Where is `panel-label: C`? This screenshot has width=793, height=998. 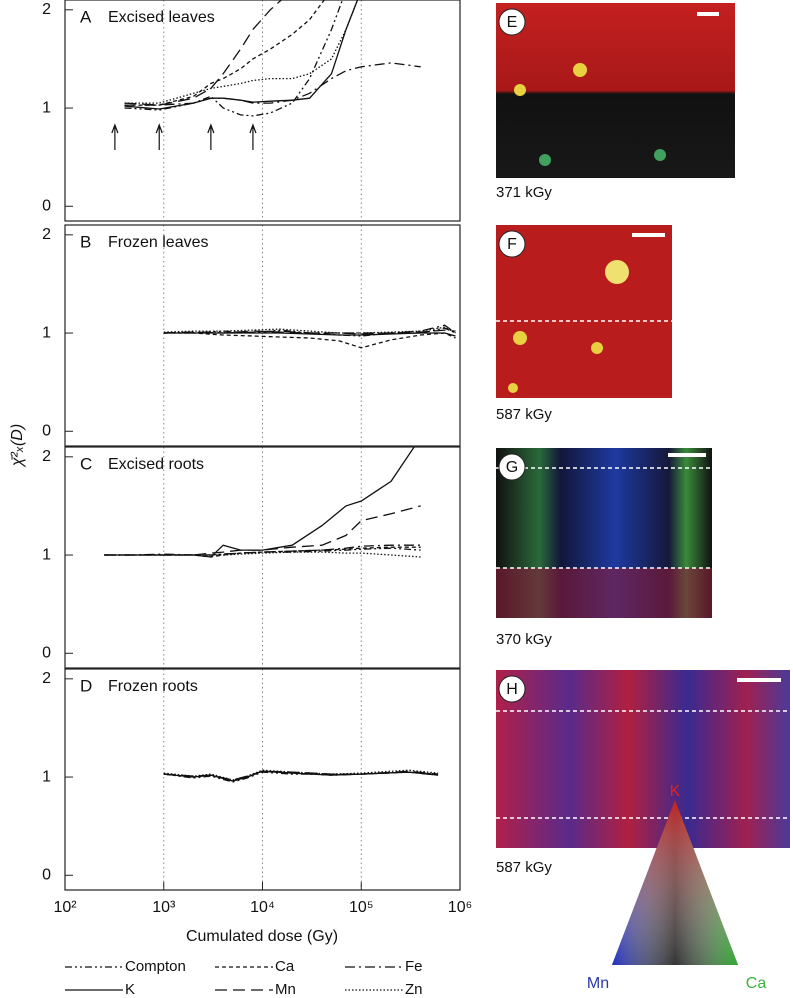
panel-label: C is located at coordinates (86, 463).